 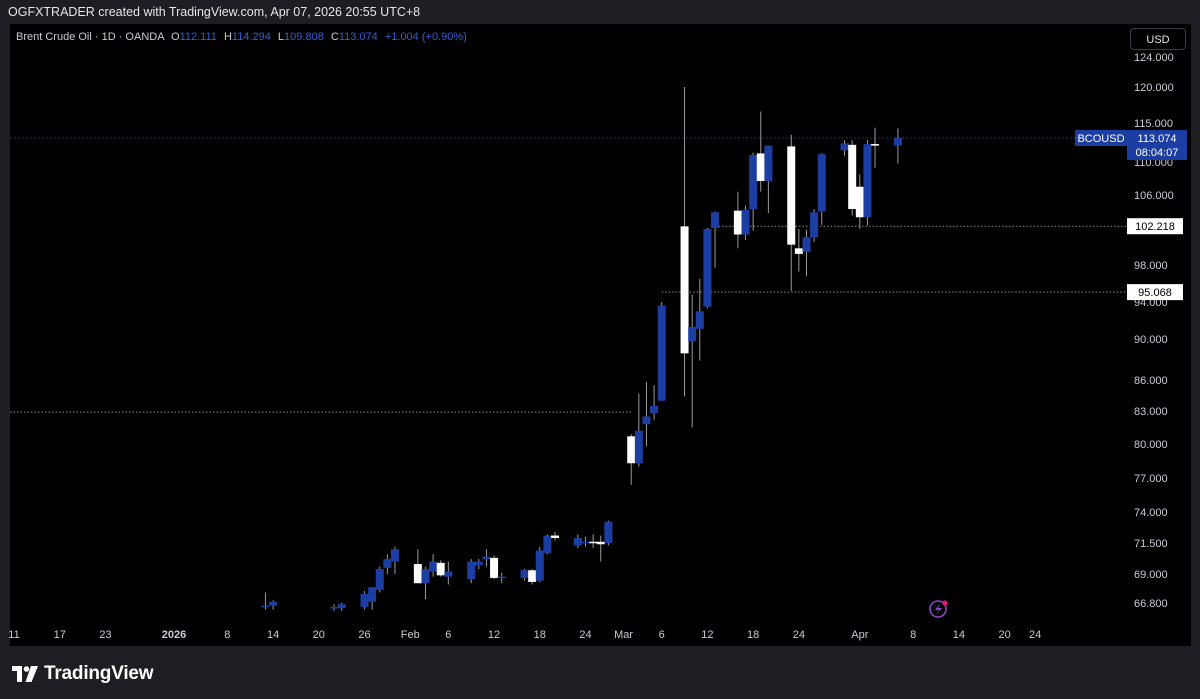 What do you see at coordinates (175, 37) in the screenshot?
I see `legend-open-label: O` at bounding box center [175, 37].